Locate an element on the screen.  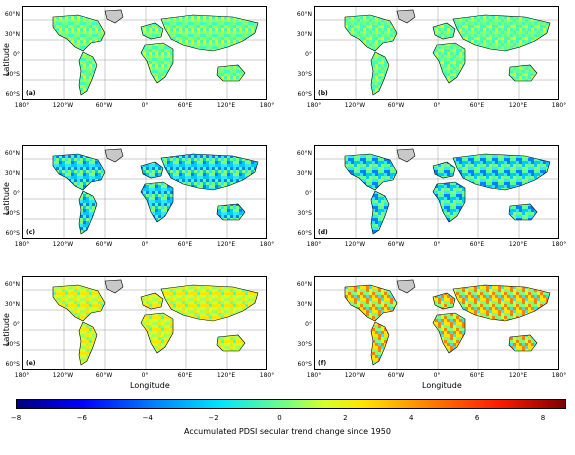
panel-label: (b) is located at coordinates (323, 93).